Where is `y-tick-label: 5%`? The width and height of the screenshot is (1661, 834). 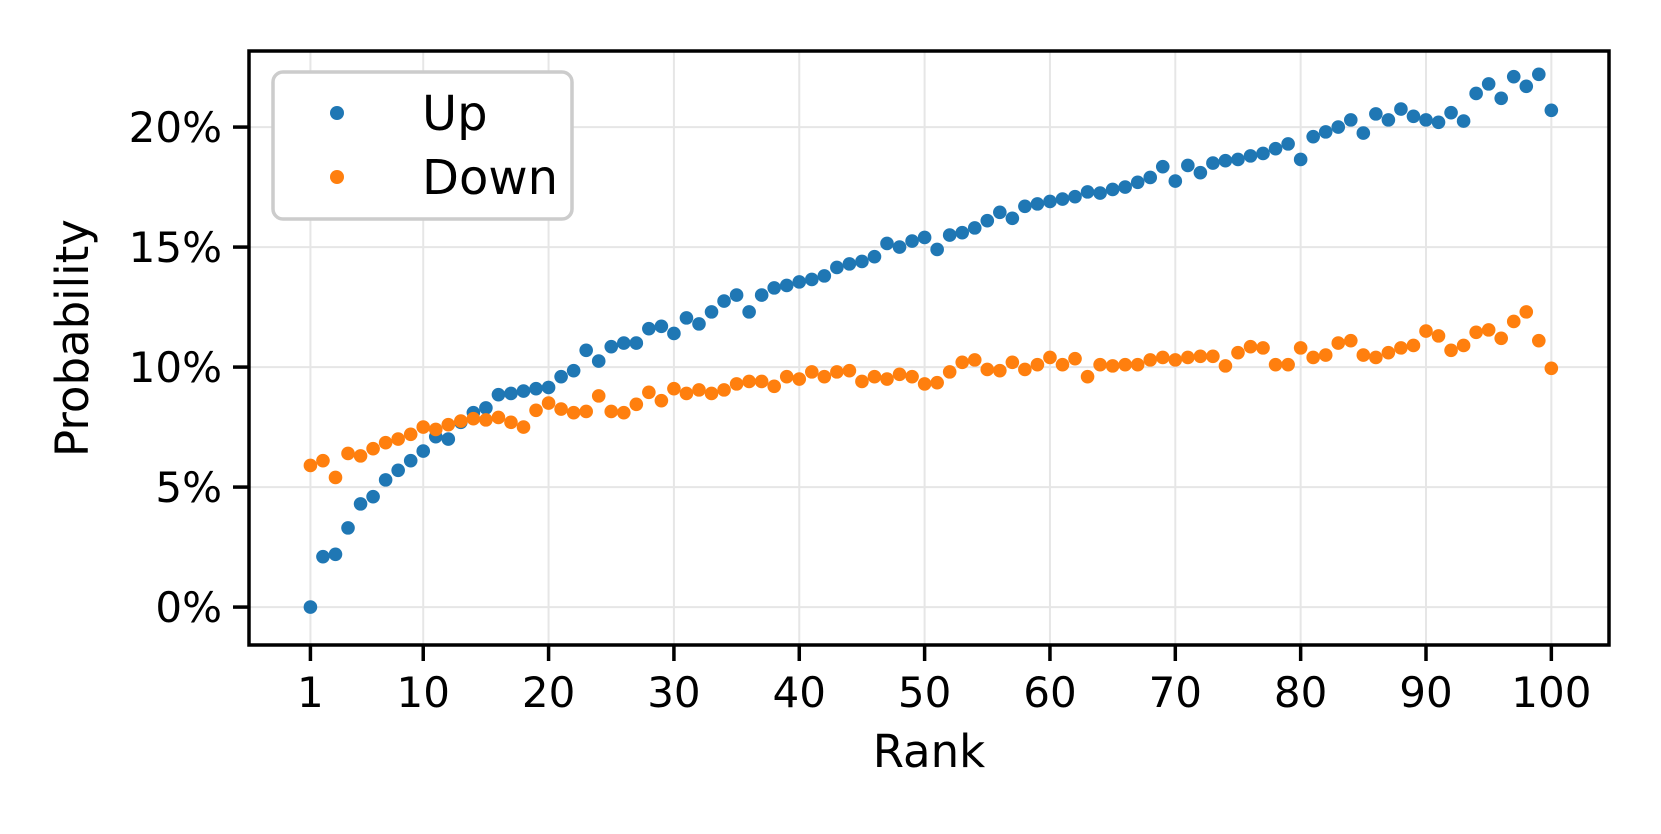
y-tick-label: 5% is located at coordinates (188, 487).